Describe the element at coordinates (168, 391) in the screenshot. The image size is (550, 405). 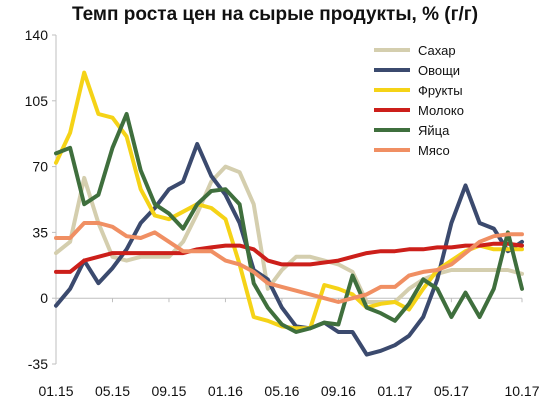
I see `x-tick-label: 09.15` at that location.